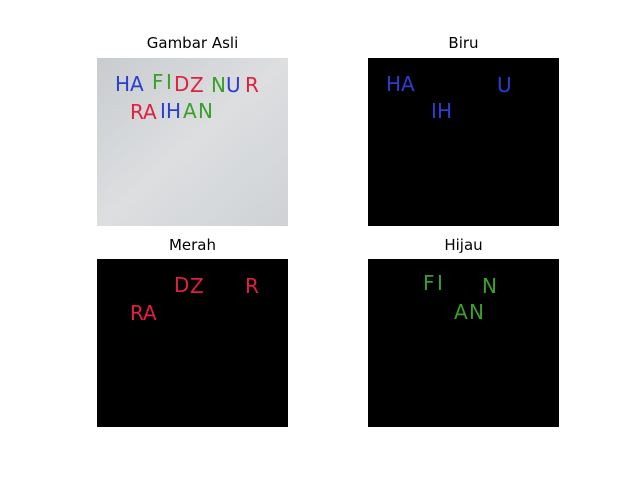 Image resolution: width=640 pixels, height=480 pixels. What do you see at coordinates (169, 82) in the screenshot?
I see `letter-I1: I` at bounding box center [169, 82].